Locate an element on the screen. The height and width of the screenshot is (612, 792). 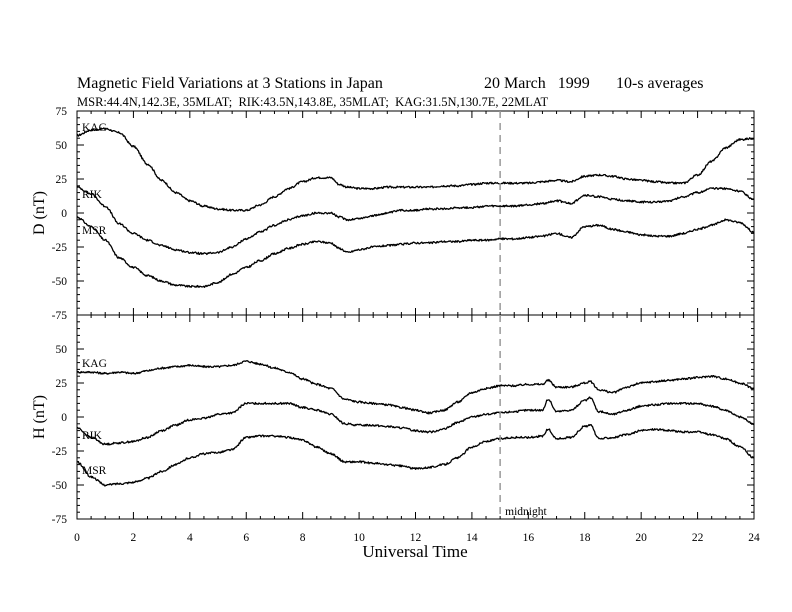
x-axis: 0 2 4 6 8 10 12 14 16 18 20 22 24 is located at coordinates (417, 538).